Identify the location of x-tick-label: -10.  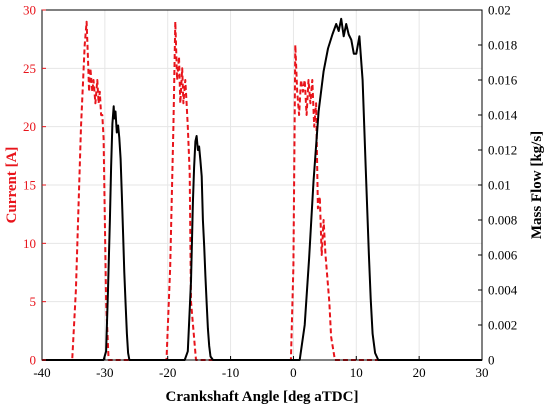
(230, 372).